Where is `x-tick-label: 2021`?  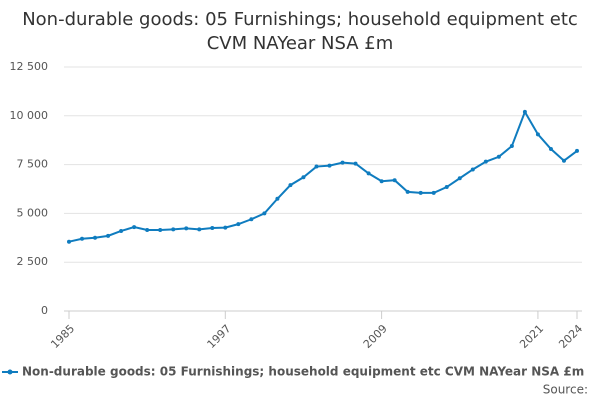 x-tick-label: 2021 is located at coordinates (531, 336).